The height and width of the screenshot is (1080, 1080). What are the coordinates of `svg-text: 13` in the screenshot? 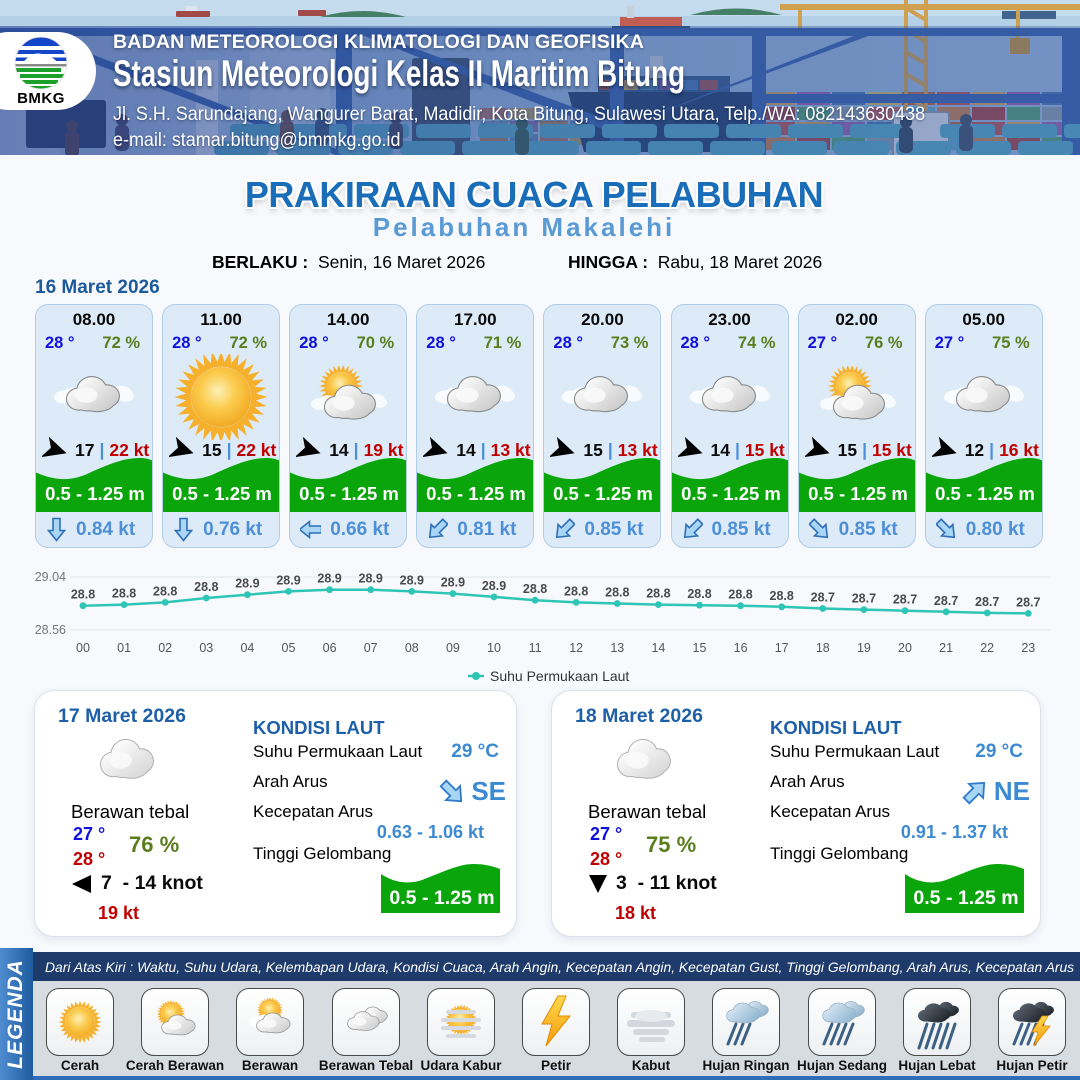 It's located at (617, 648).